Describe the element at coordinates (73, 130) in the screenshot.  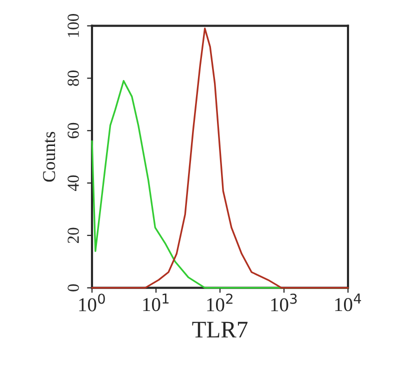
I see `y-tick-label: 60` at that location.